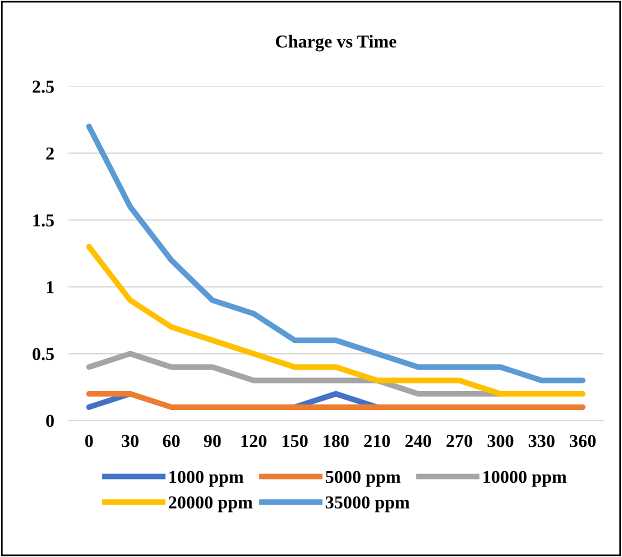  What do you see at coordinates (541, 441) in the screenshot?
I see `x-tick-label: 330` at bounding box center [541, 441].